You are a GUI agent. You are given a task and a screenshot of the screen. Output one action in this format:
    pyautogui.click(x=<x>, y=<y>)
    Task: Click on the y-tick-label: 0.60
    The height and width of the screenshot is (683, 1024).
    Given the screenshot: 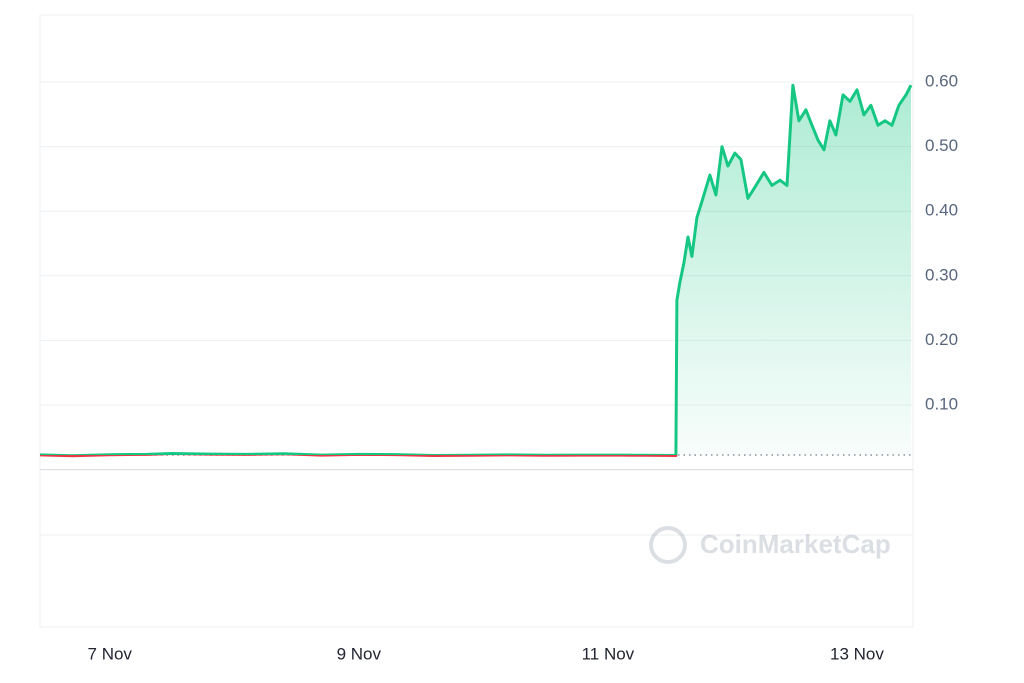 What is the action you would take?
    pyautogui.click(x=941, y=80)
    